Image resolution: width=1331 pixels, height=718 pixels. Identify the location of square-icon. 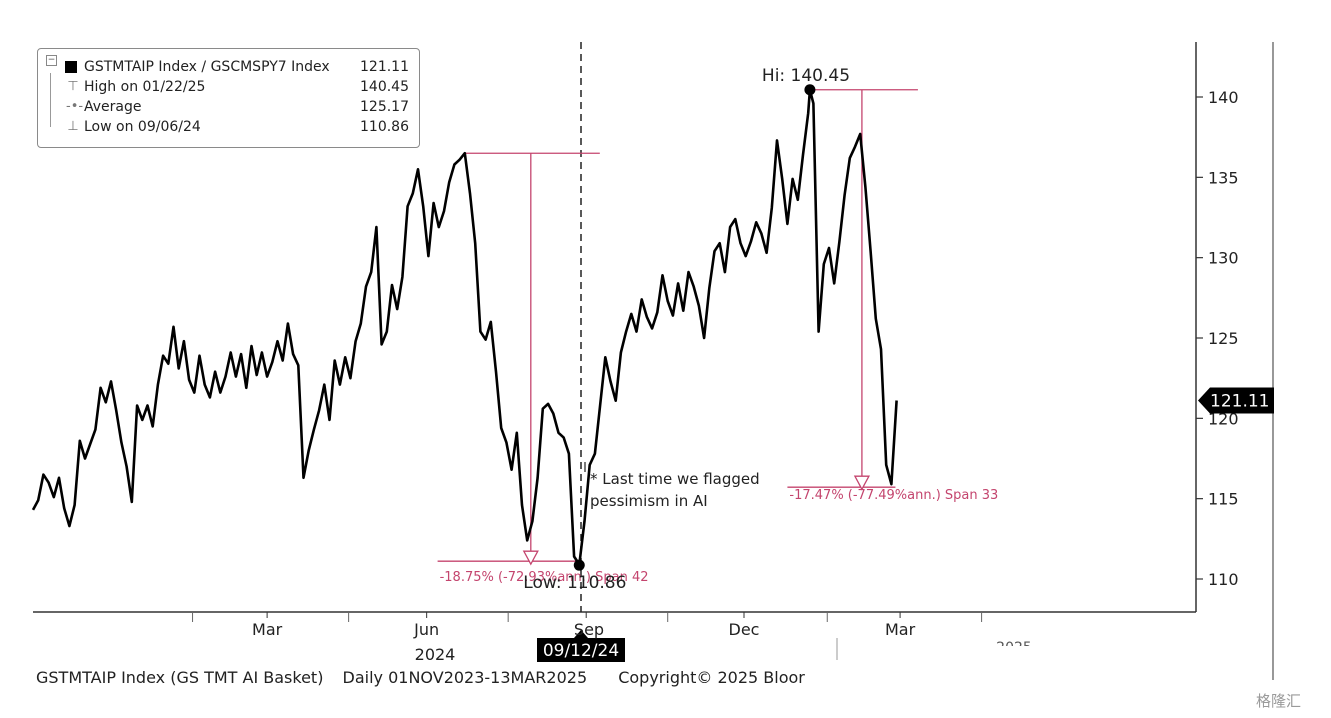
(71, 67).